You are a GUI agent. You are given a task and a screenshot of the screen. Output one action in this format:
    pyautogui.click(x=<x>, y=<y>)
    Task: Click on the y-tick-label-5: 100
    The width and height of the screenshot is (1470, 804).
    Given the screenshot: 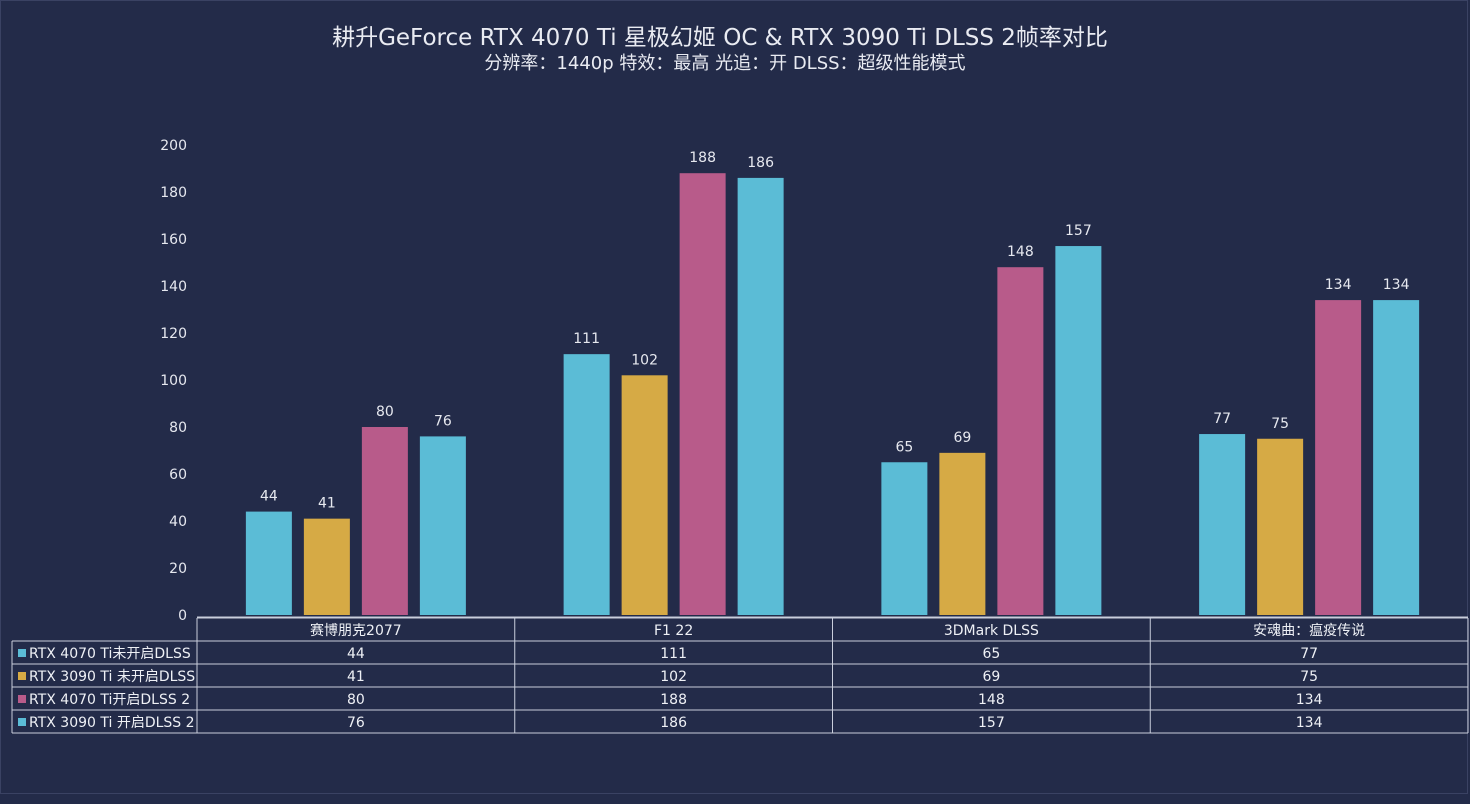 What is the action you would take?
    pyautogui.click(x=173, y=381)
    